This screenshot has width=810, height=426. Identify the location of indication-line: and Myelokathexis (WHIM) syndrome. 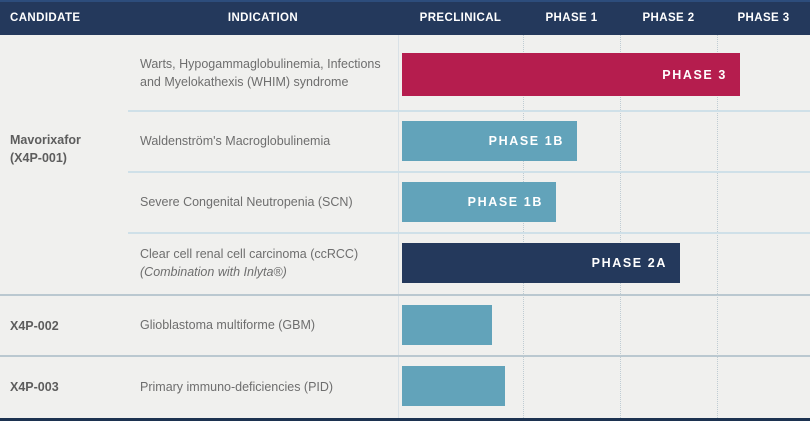
(244, 81).